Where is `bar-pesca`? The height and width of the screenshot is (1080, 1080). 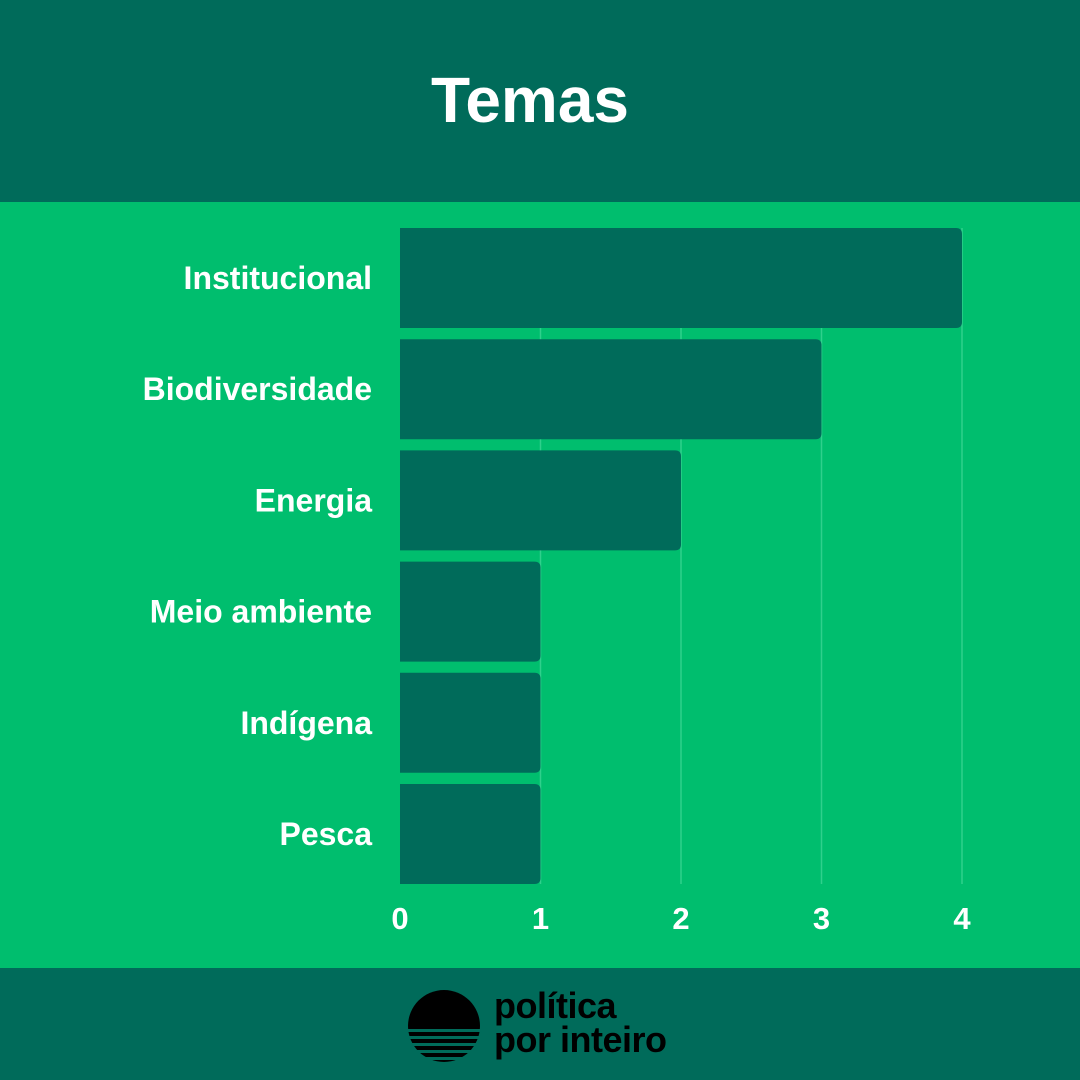
bar-pesca is located at coordinates (470, 834).